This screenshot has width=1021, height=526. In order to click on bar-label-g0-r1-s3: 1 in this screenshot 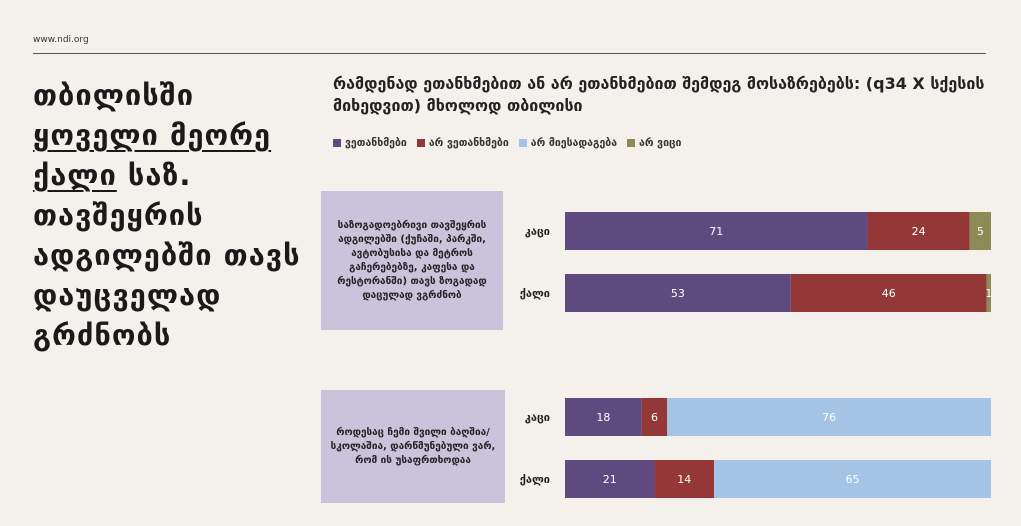, I will do `click(988, 293)`.